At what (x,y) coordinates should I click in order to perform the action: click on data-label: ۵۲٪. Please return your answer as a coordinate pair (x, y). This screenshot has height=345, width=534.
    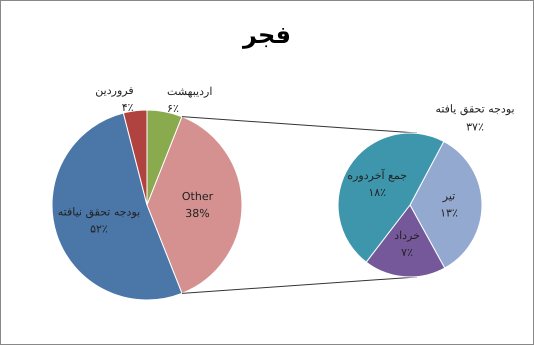
    Looking at the image, I should click on (99, 229).